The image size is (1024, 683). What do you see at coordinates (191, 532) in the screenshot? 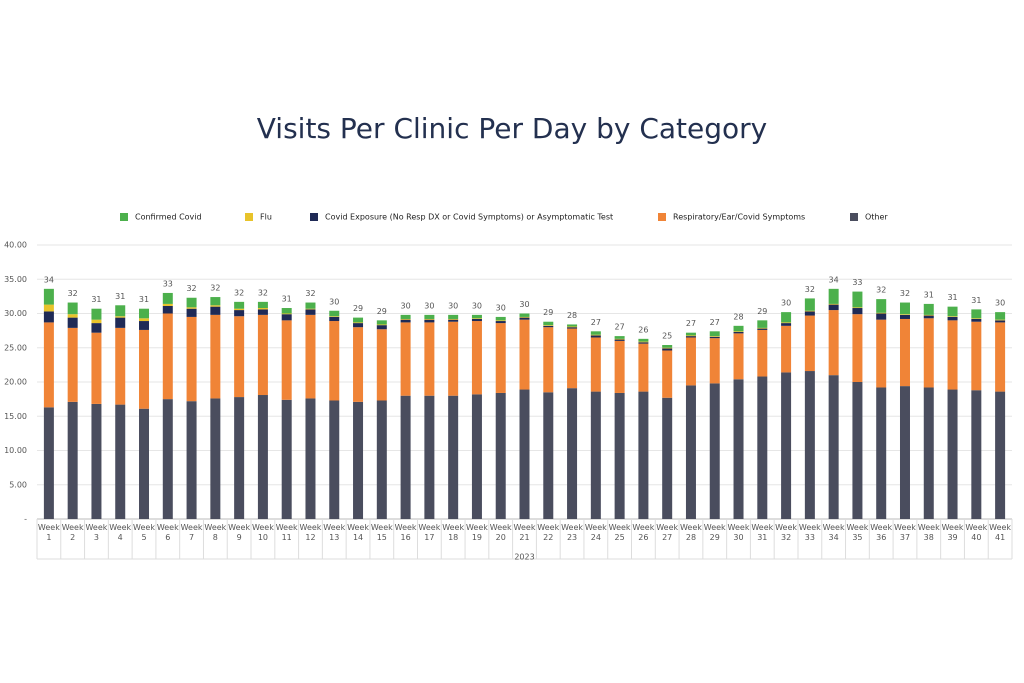
I see `x-tick-label: Week 7` at bounding box center [191, 532].